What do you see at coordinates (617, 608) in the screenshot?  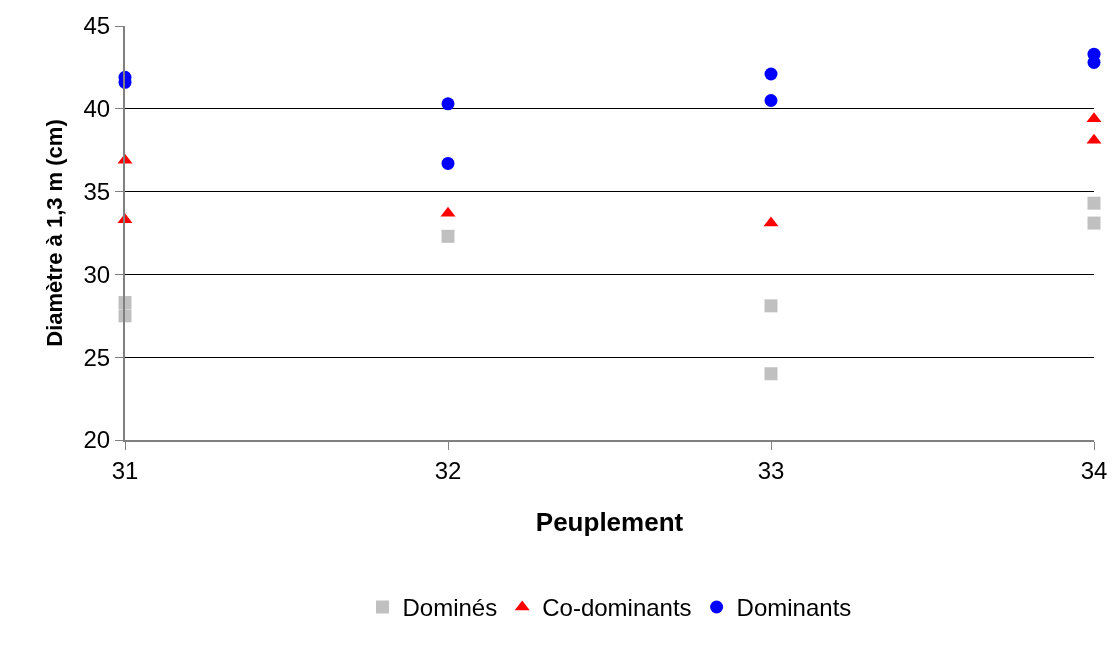 I see `legend-label: Co-dominants` at bounding box center [617, 608].